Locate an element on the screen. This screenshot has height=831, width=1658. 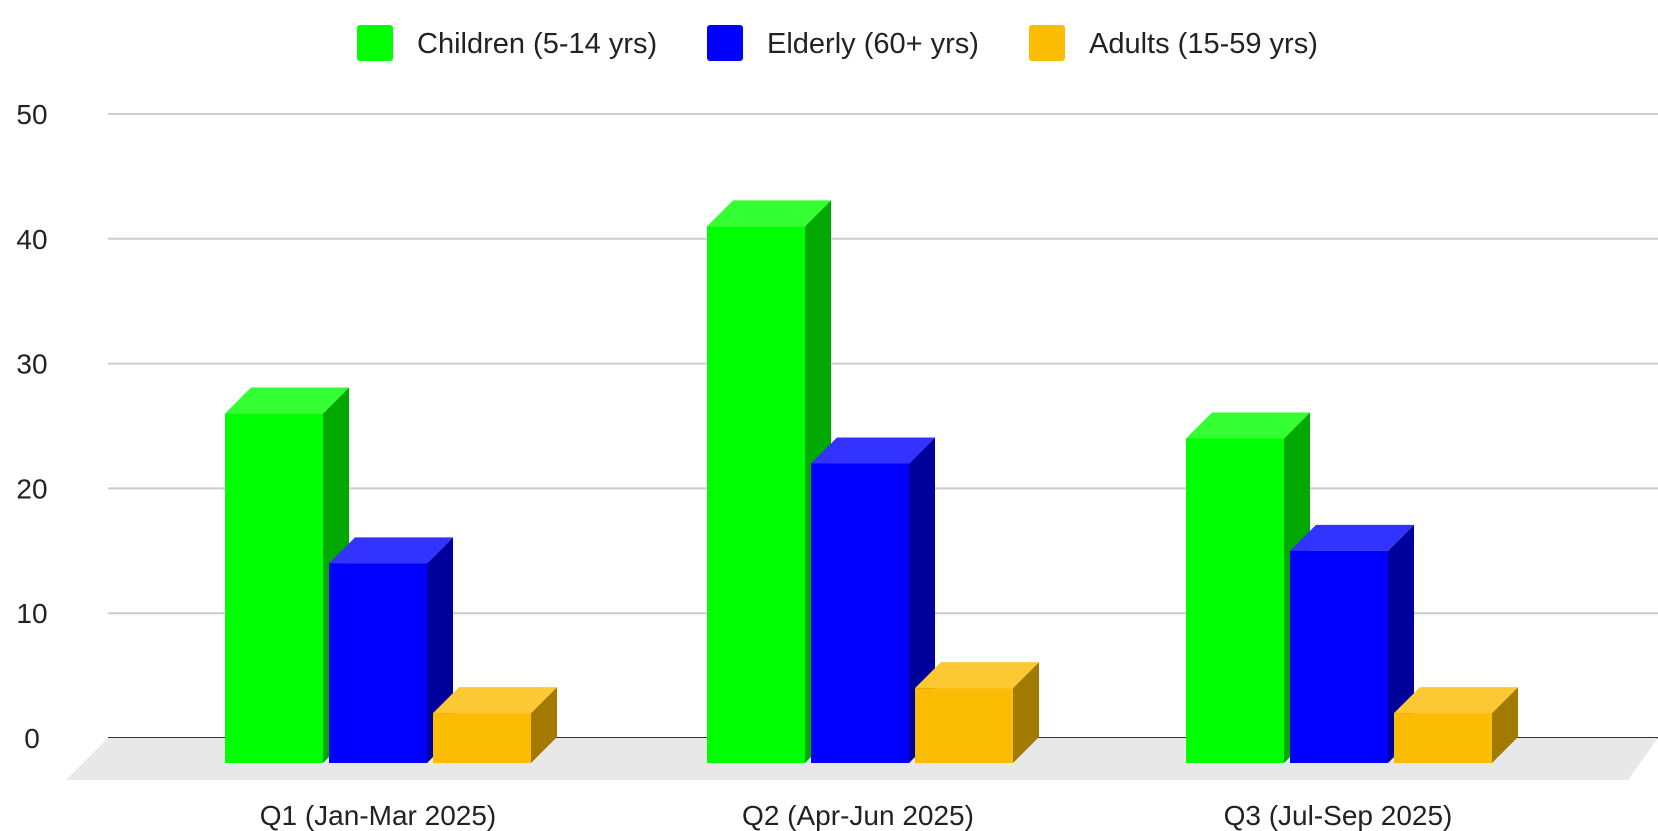
legend-item: Adults (15-59 yrs) is located at coordinates (1173, 43).